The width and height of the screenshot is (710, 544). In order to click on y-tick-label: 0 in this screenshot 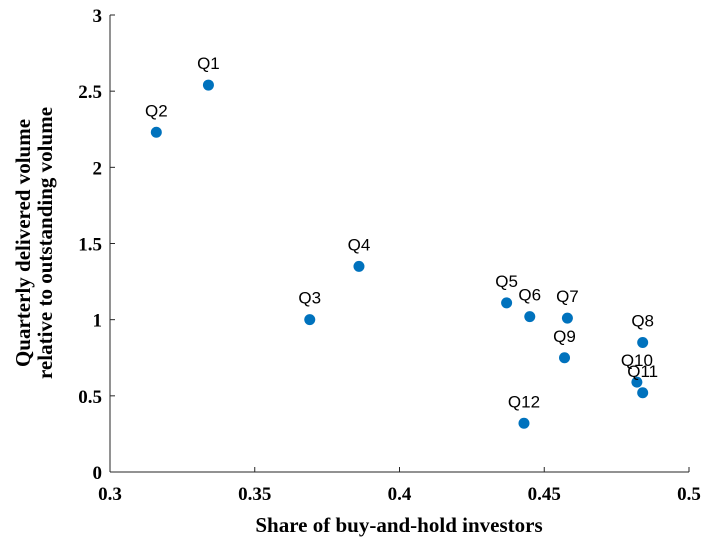, I will do `click(98, 473)`.